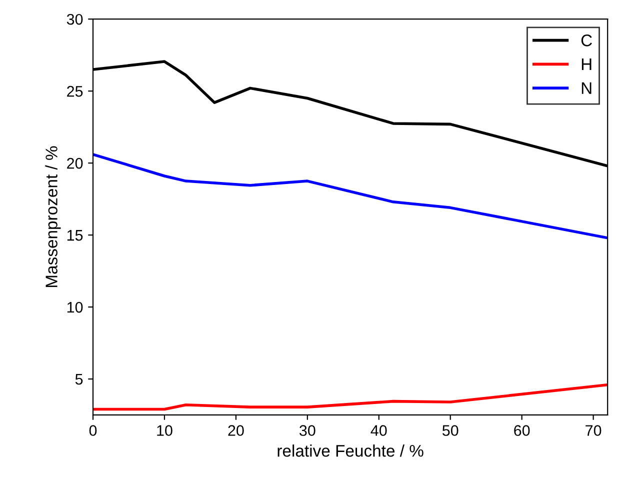 The height and width of the screenshot is (477, 620). I want to click on legend-label: C, so click(586, 40).